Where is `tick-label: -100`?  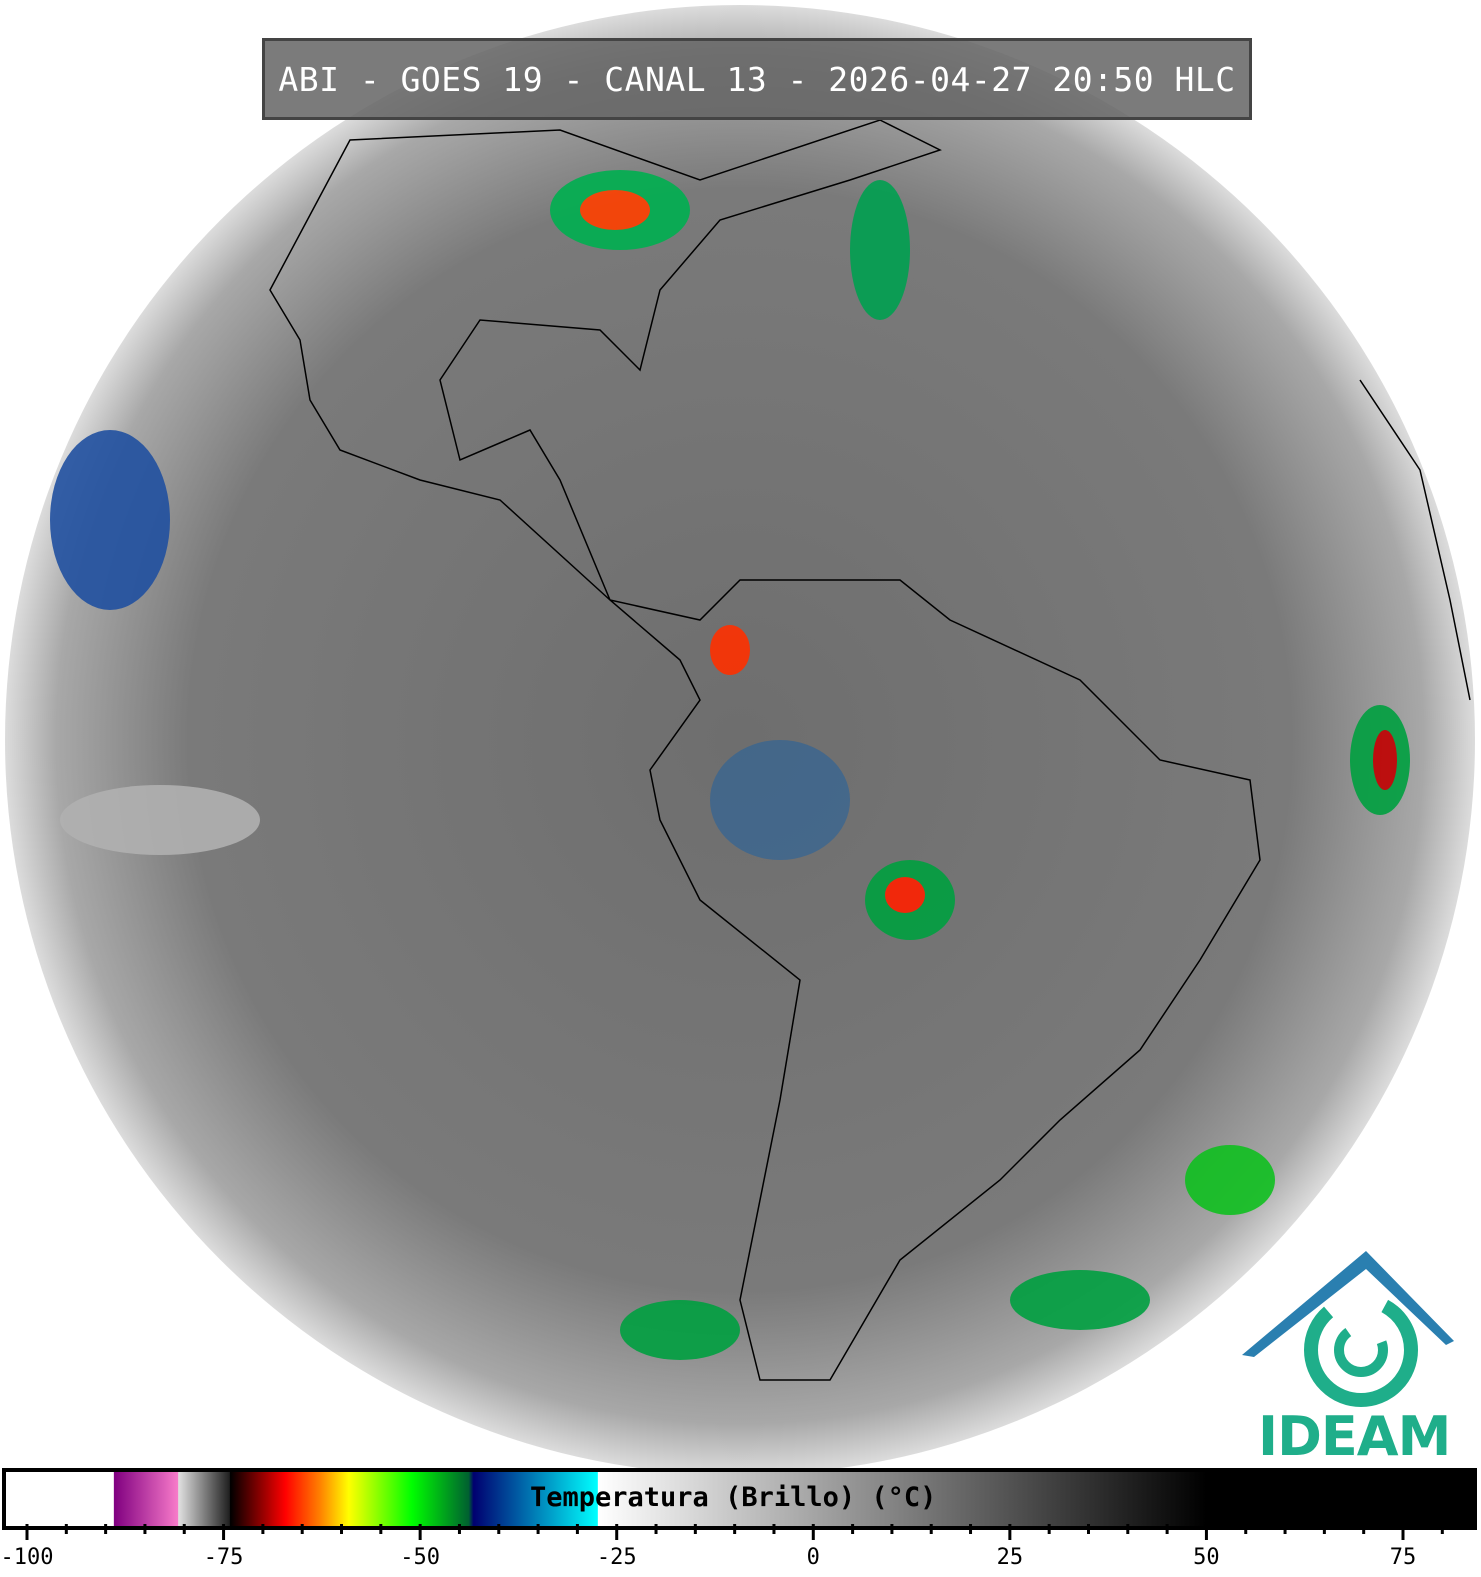
tick-label: -100 is located at coordinates (27, 1557).